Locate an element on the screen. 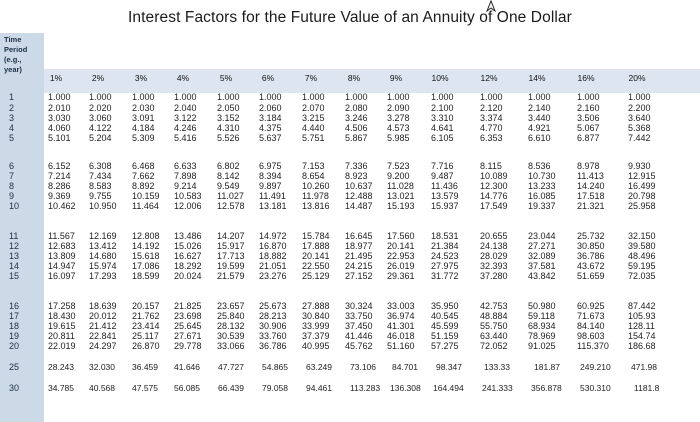  factor-cell: 13.021 is located at coordinates (401, 196).